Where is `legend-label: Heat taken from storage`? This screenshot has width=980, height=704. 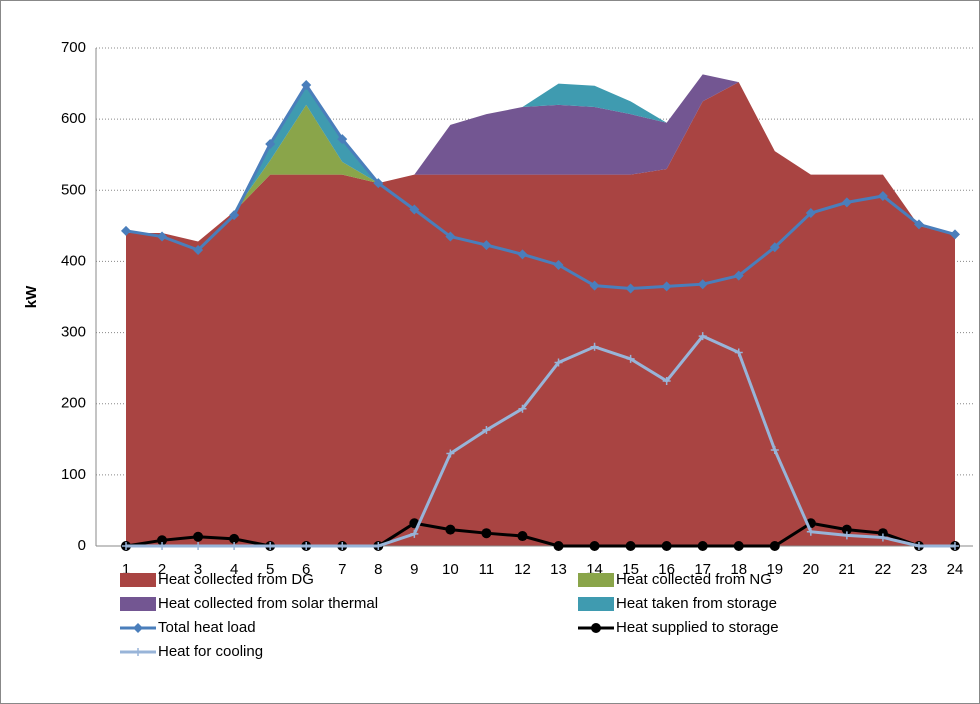
legend-label: Heat taken from storage is located at coordinates (696, 603).